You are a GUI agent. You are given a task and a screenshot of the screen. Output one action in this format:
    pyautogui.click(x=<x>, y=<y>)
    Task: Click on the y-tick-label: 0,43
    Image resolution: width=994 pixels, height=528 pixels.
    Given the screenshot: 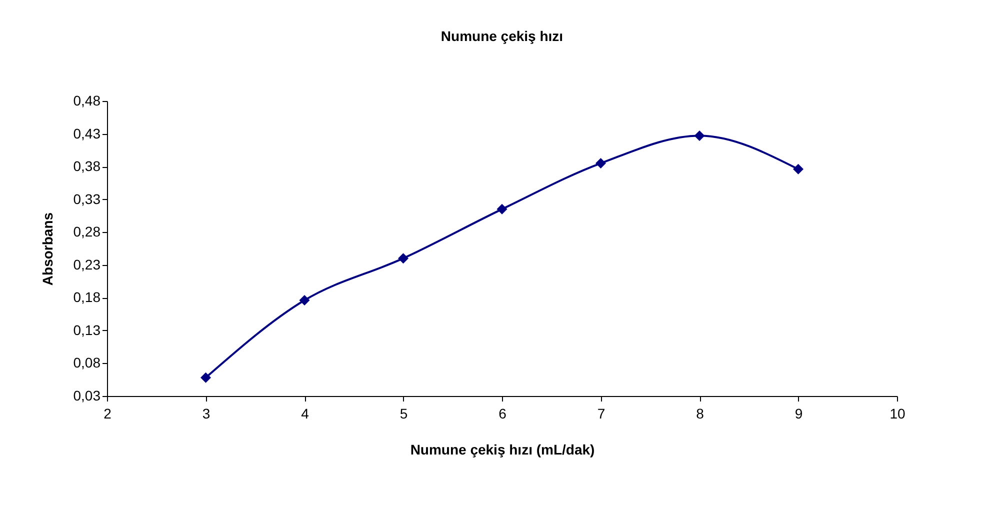 What is the action you would take?
    pyautogui.click(x=87, y=133)
    